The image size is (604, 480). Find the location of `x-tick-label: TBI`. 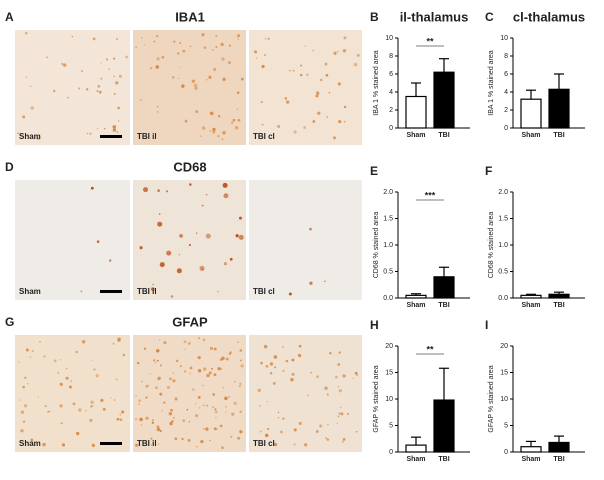

x-tick-label: TBI is located at coordinates (443, 305).